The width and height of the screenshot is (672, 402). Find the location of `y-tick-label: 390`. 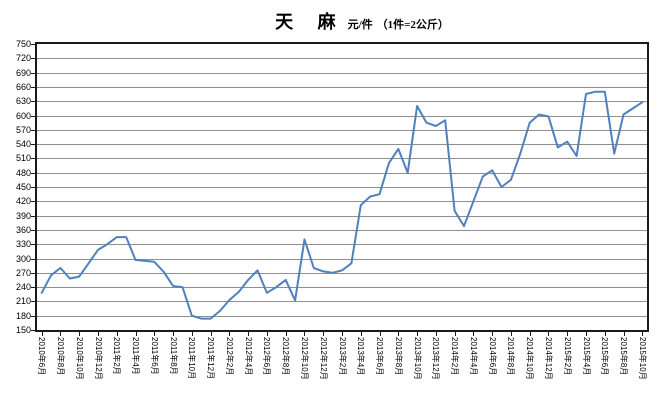

y-tick-label: 390 is located at coordinates (23, 215).